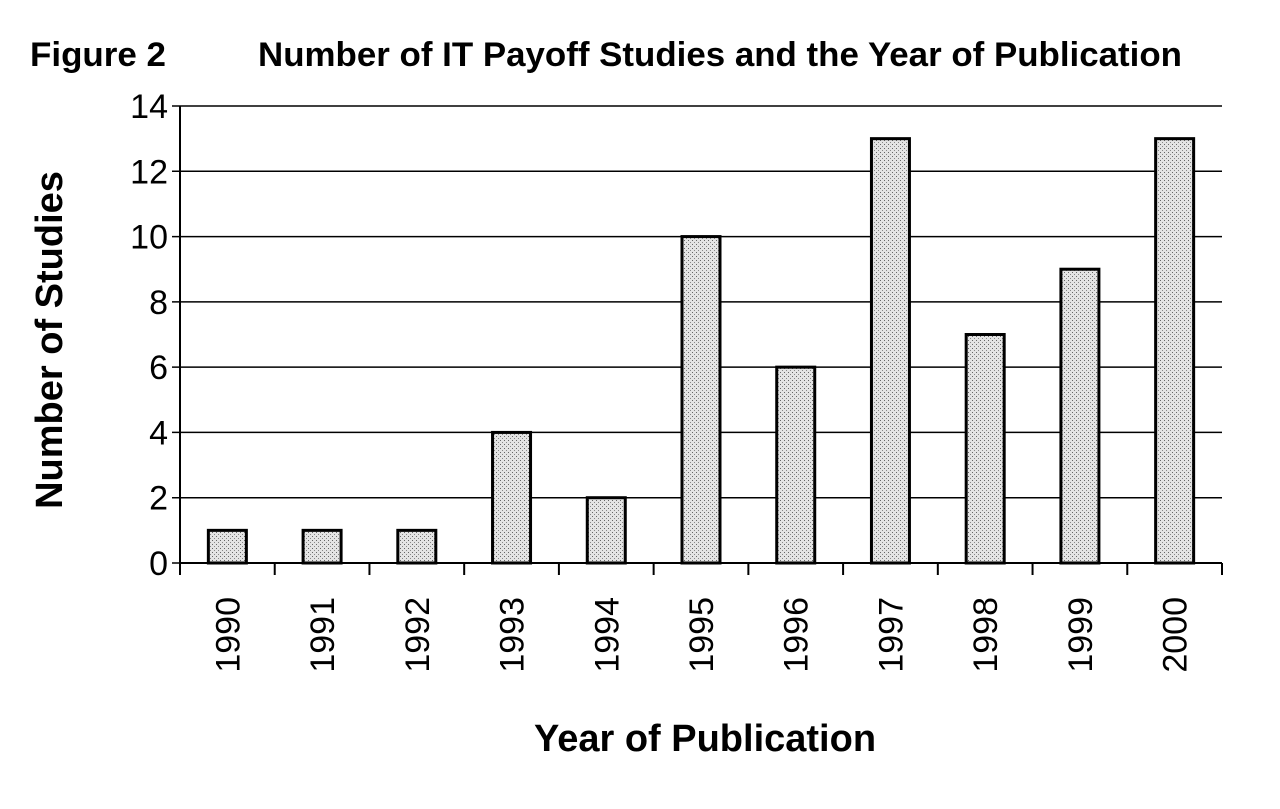  Describe the element at coordinates (149, 107) in the screenshot. I see `y-tick-label: 14` at that location.